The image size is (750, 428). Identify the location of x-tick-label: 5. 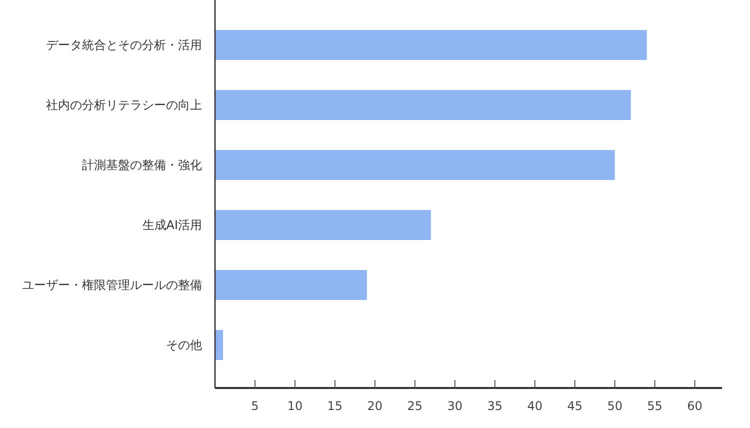
(255, 406).